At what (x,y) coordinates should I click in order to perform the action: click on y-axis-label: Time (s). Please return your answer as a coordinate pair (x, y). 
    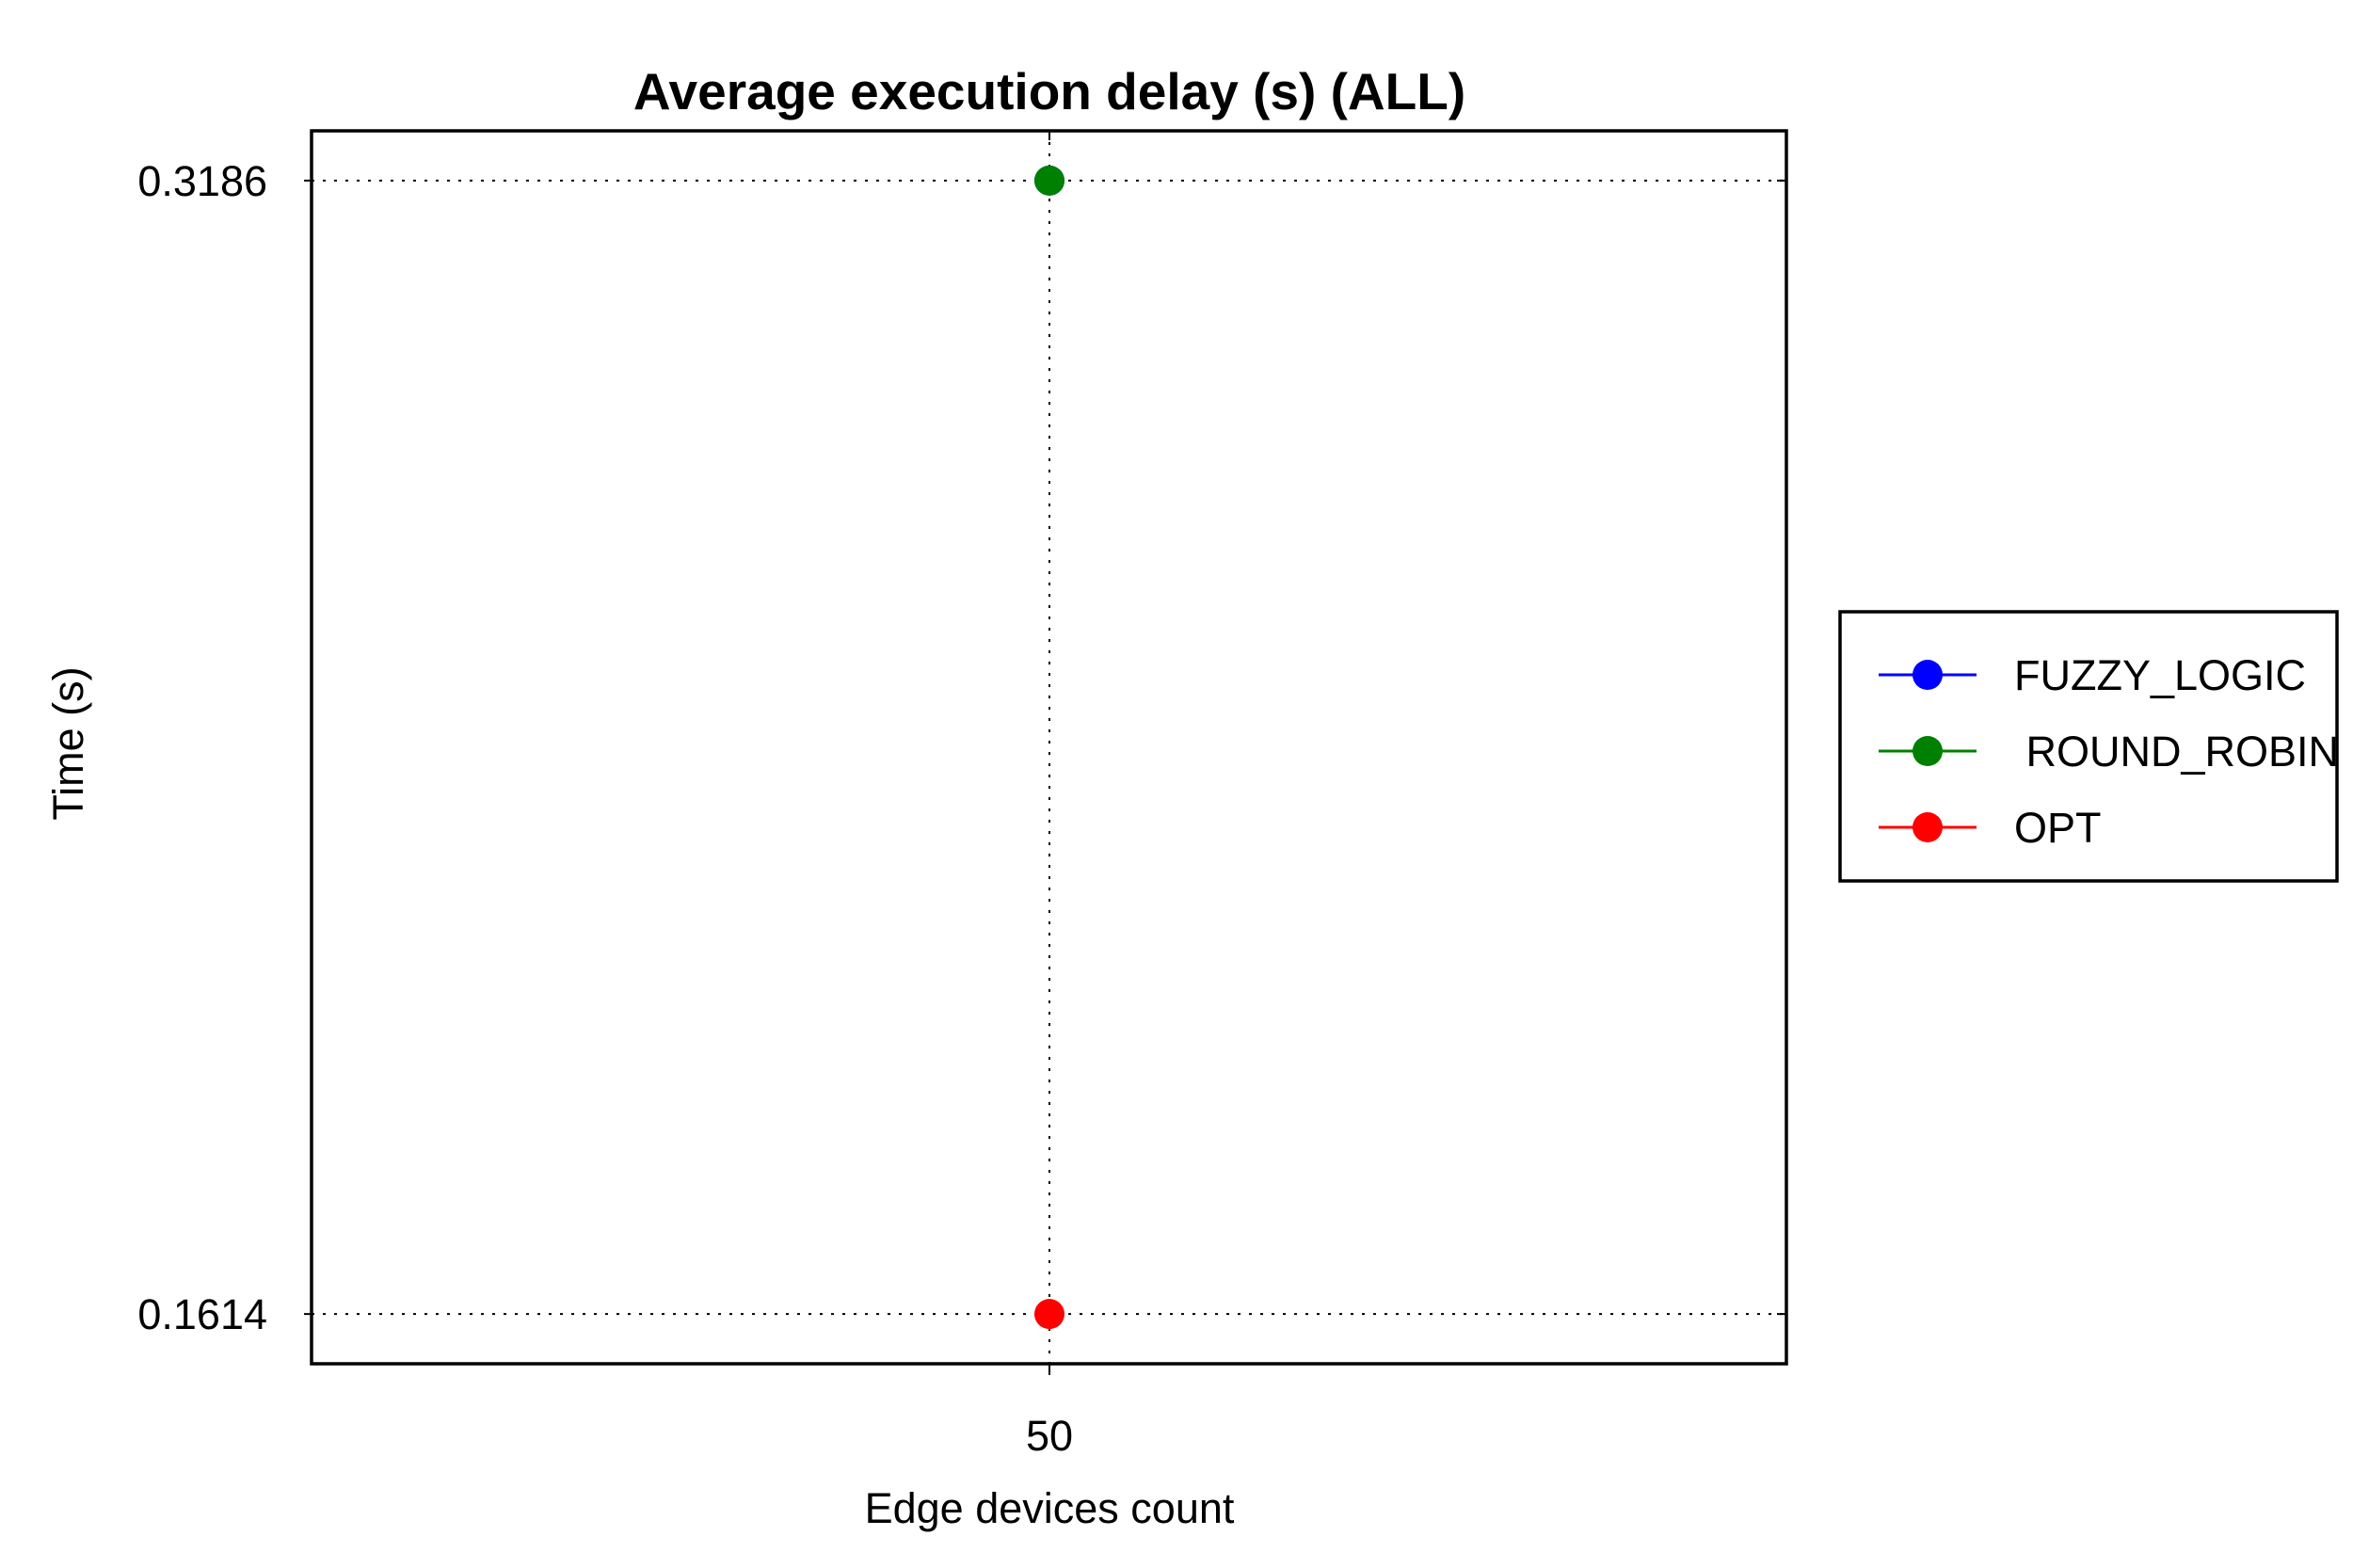
    Looking at the image, I should click on (68, 743).